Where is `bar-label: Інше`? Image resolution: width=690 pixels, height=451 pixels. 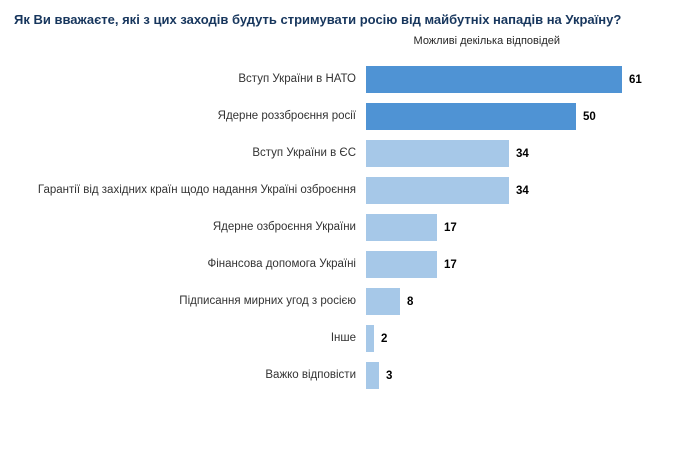 bar-label: Інше is located at coordinates (343, 338).